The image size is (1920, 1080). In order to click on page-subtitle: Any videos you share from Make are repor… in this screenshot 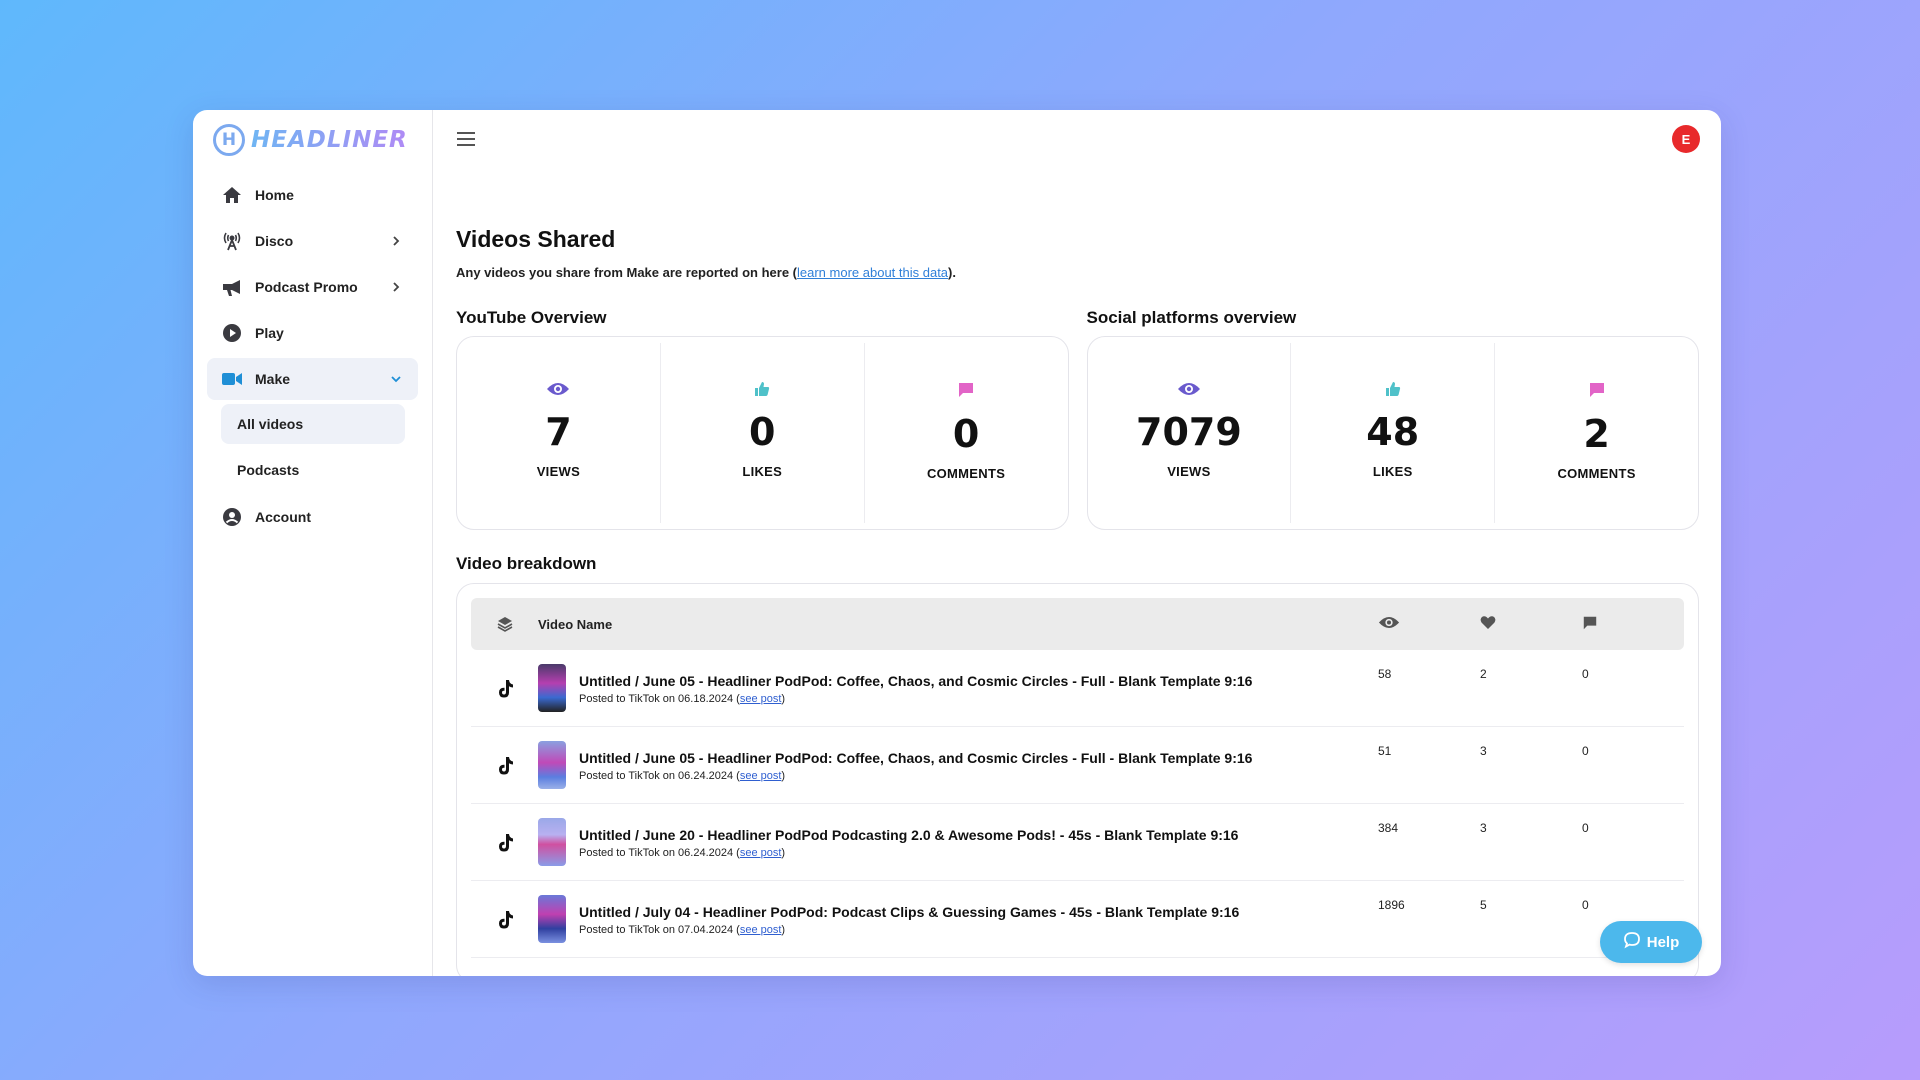, I will do `click(1077, 272)`.